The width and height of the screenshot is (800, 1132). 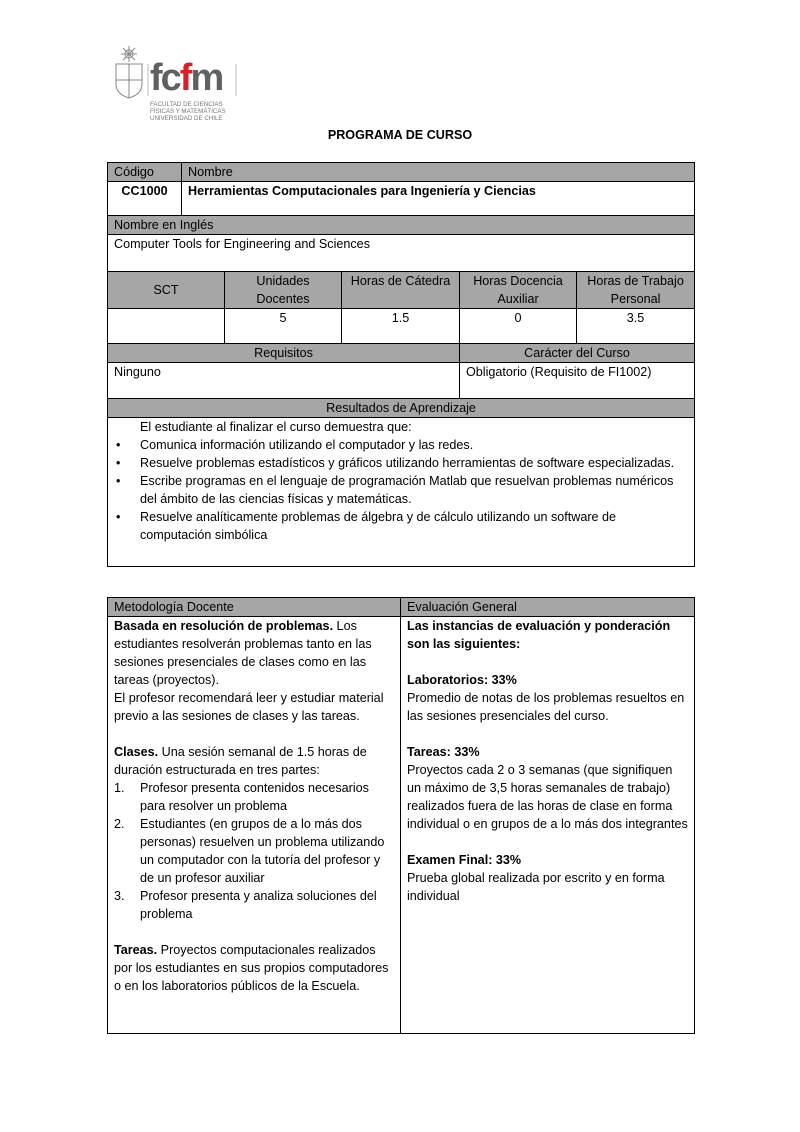 What do you see at coordinates (283, 380) in the screenshot?
I see `requisitos-value: Ninguno` at bounding box center [283, 380].